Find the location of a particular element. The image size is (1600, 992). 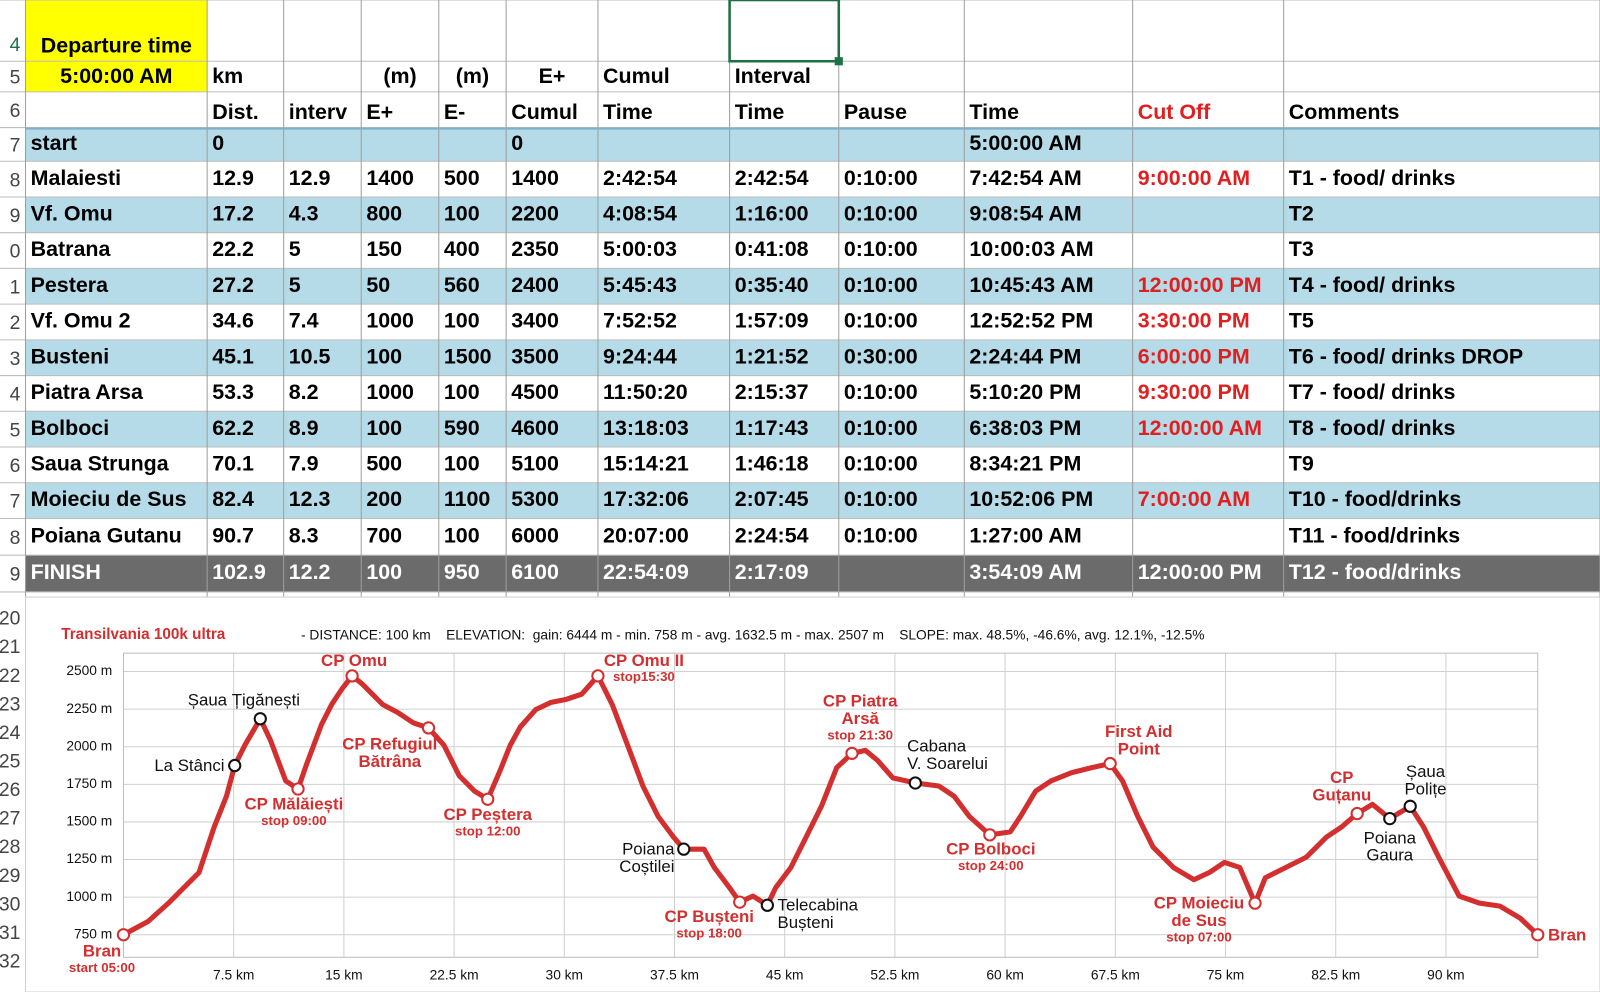

cell-text: Time is located at coordinates (628, 112).